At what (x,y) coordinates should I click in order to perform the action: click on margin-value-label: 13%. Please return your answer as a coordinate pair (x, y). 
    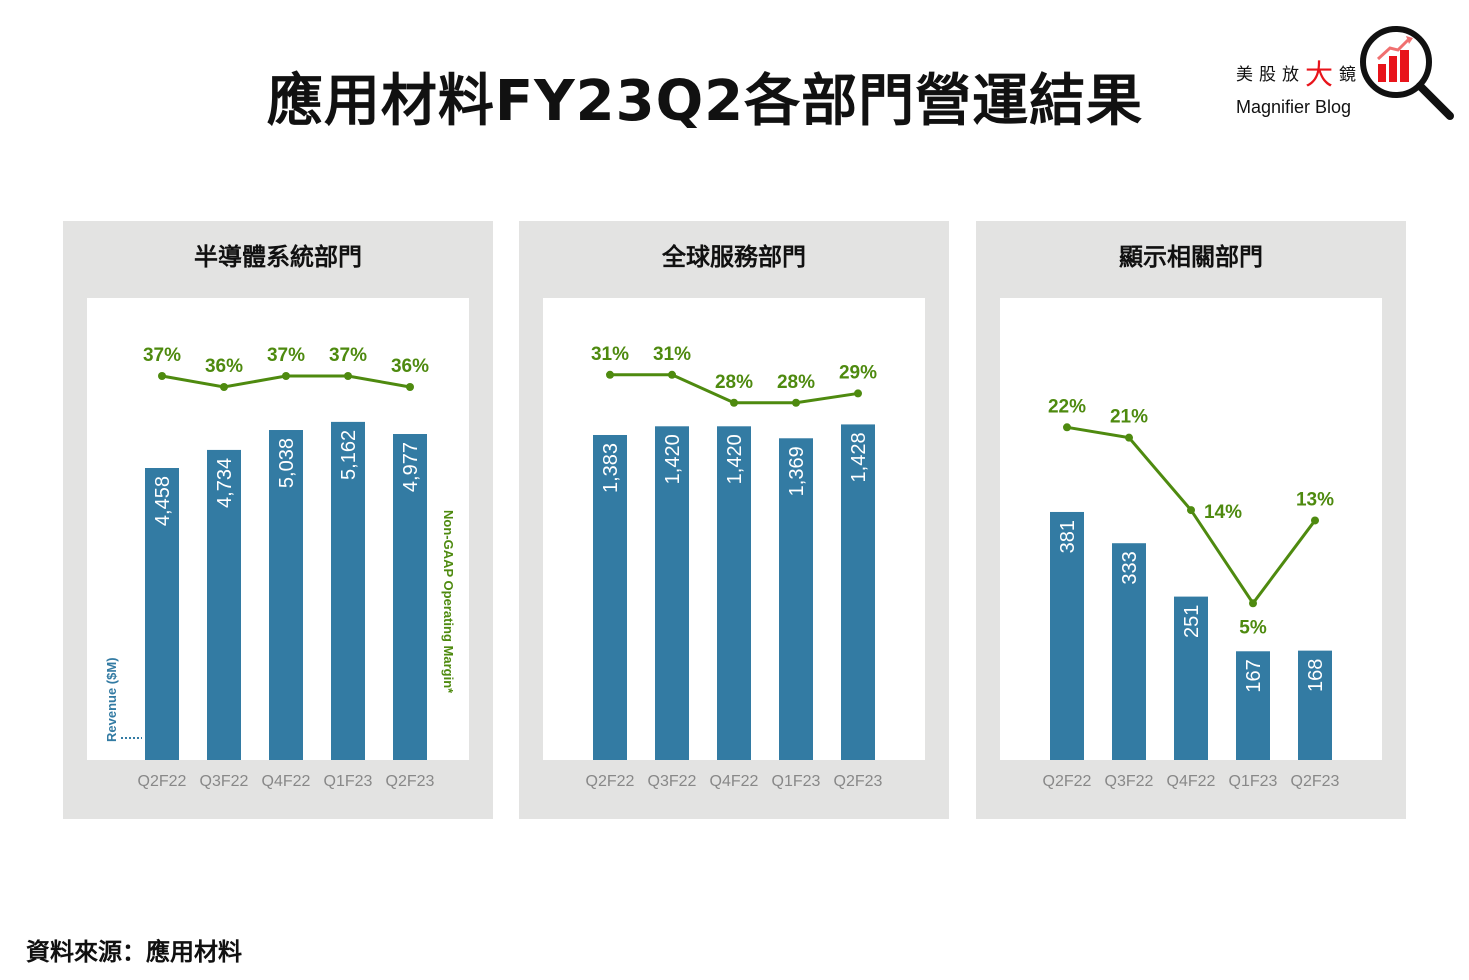
    Looking at the image, I should click on (1315, 499).